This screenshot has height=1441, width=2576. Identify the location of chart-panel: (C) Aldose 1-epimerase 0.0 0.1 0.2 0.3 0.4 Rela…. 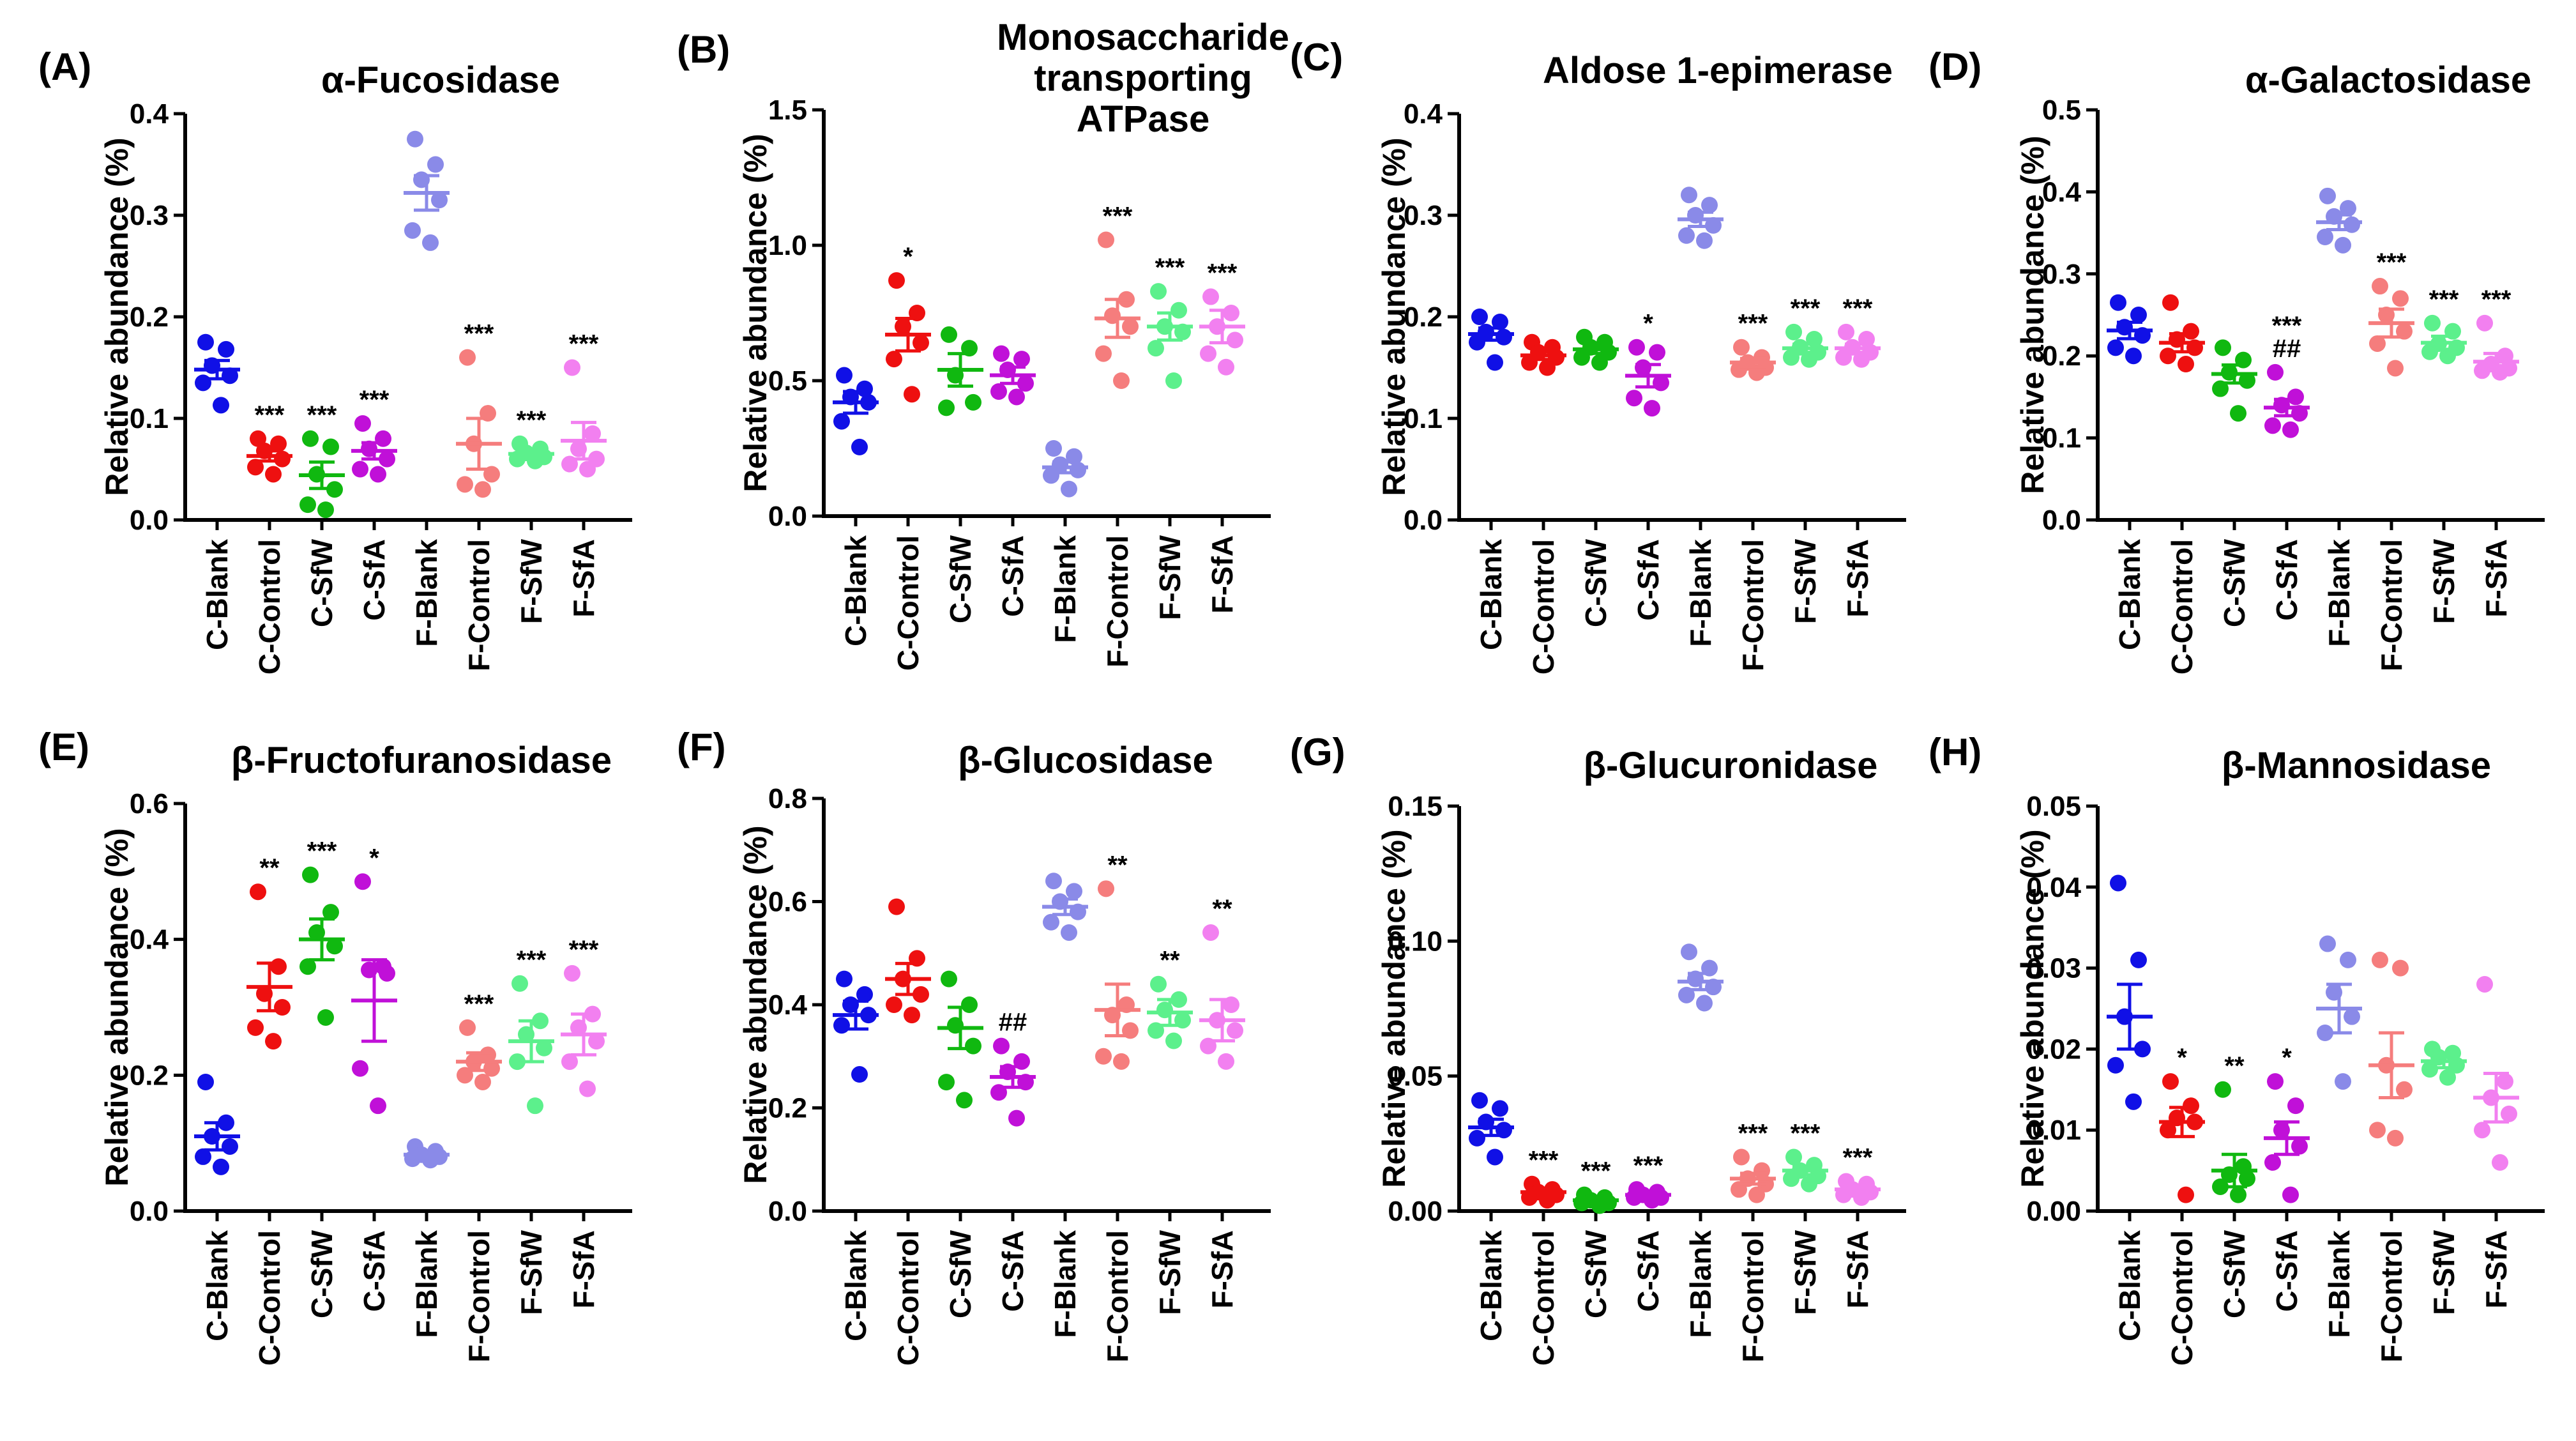
(1598, 355).